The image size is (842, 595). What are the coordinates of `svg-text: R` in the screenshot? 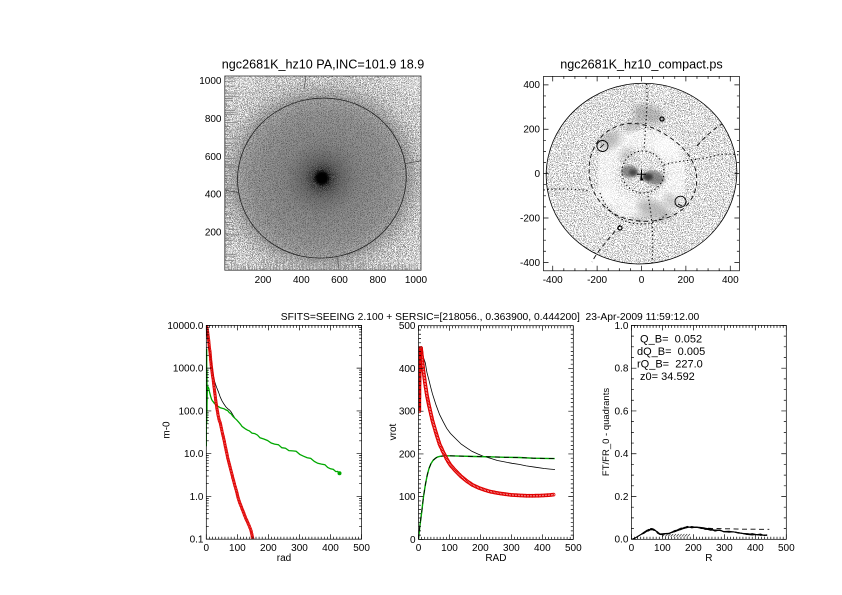 It's located at (708, 558).